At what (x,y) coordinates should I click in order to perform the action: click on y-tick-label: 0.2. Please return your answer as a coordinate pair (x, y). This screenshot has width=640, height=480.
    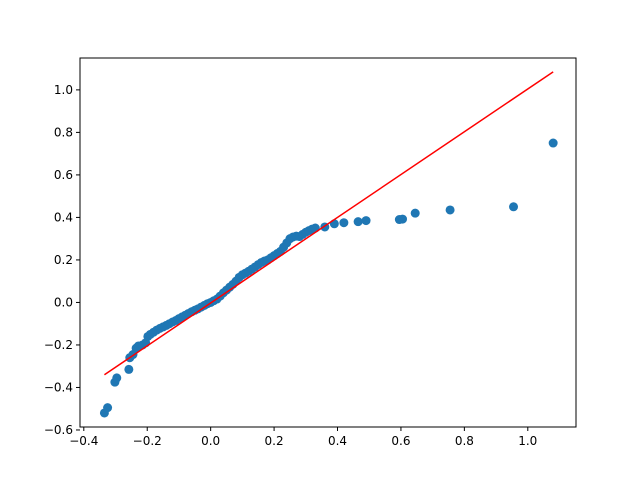
    Looking at the image, I should click on (63, 260).